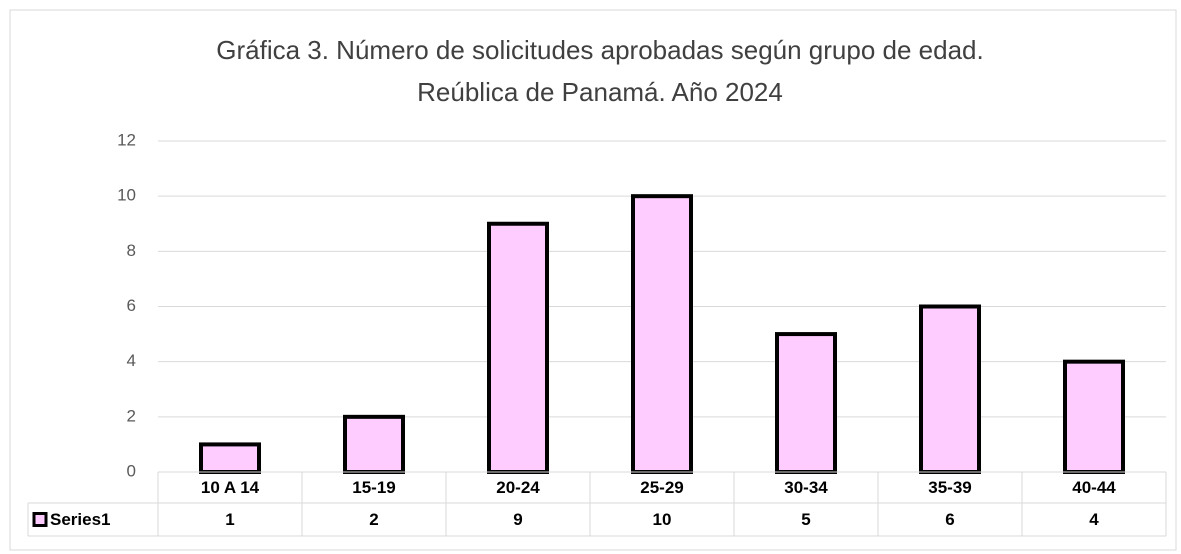 This screenshot has width=1181, height=554. What do you see at coordinates (1094, 519) in the screenshot?
I see `table-value: 4` at bounding box center [1094, 519].